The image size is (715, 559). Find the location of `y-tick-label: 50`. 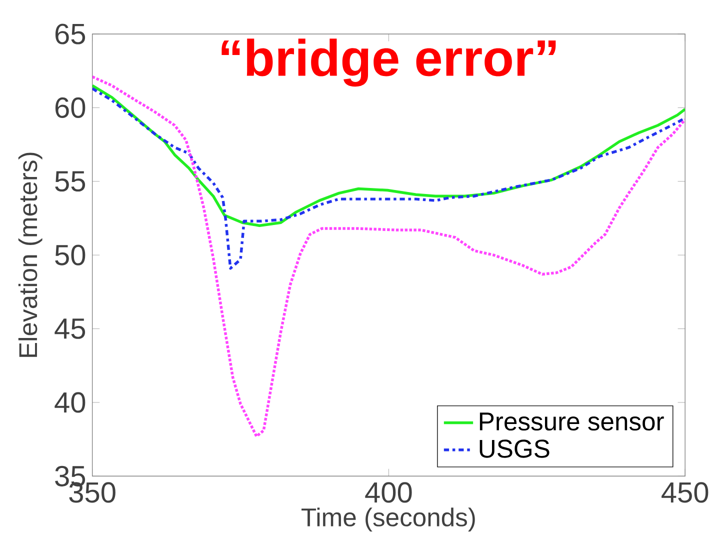

y-tick-label: 50 is located at coordinates (70, 255).